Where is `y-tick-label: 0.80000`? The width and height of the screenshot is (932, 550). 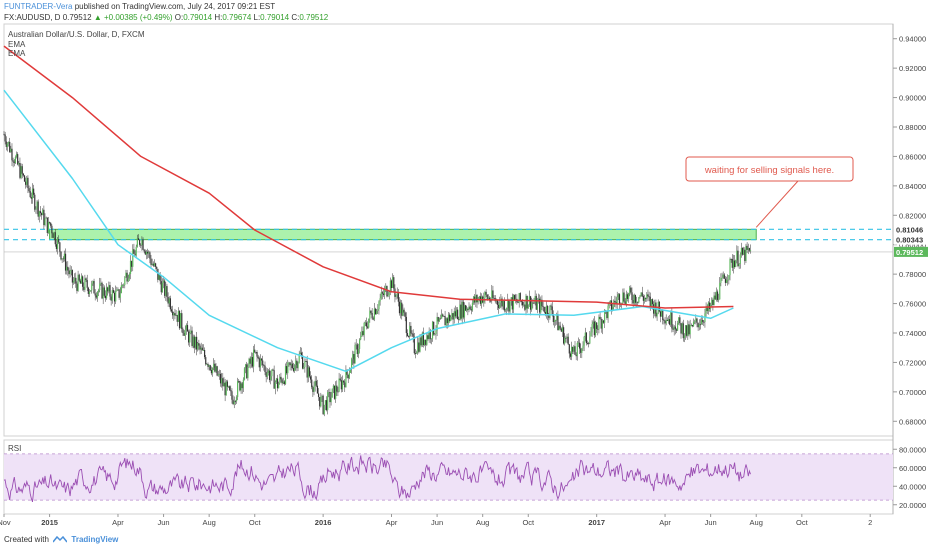 y-tick-label: 0.80000 is located at coordinates (912, 245).